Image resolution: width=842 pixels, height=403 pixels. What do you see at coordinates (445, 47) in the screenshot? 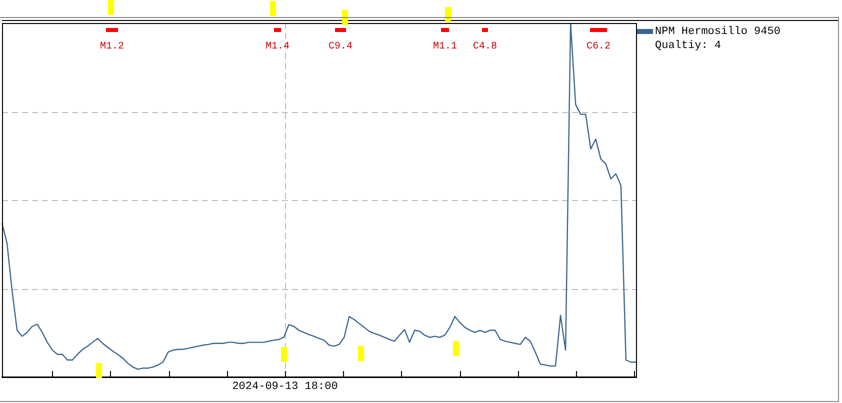
I see `annotation: M1.1` at bounding box center [445, 47].